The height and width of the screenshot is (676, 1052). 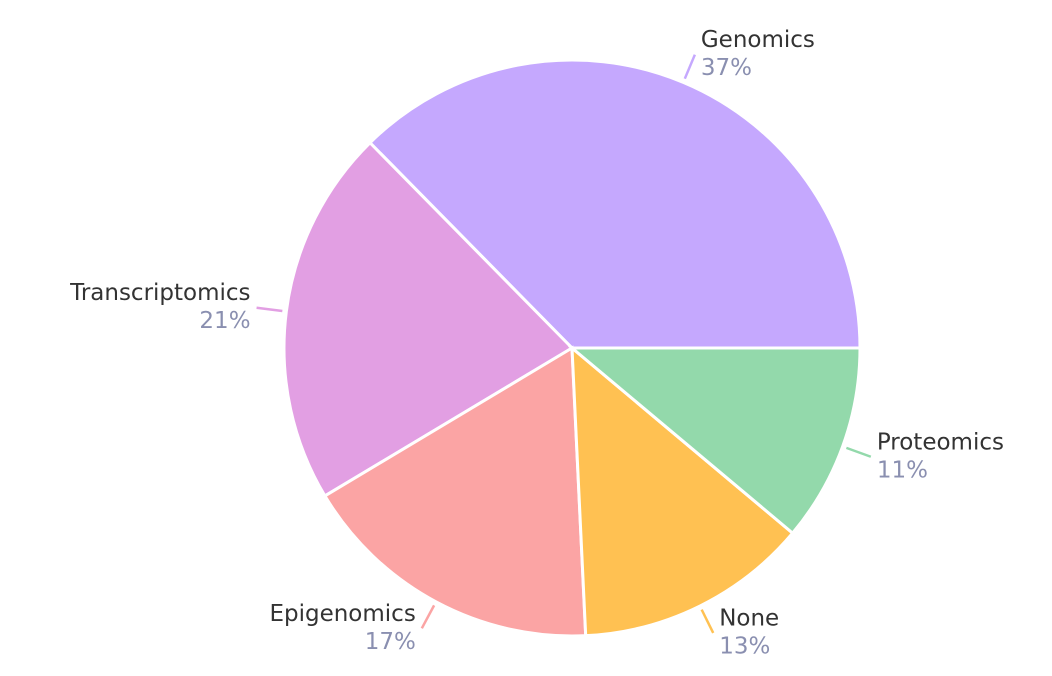 What do you see at coordinates (940, 442) in the screenshot?
I see `slice-label: Proteomics` at bounding box center [940, 442].